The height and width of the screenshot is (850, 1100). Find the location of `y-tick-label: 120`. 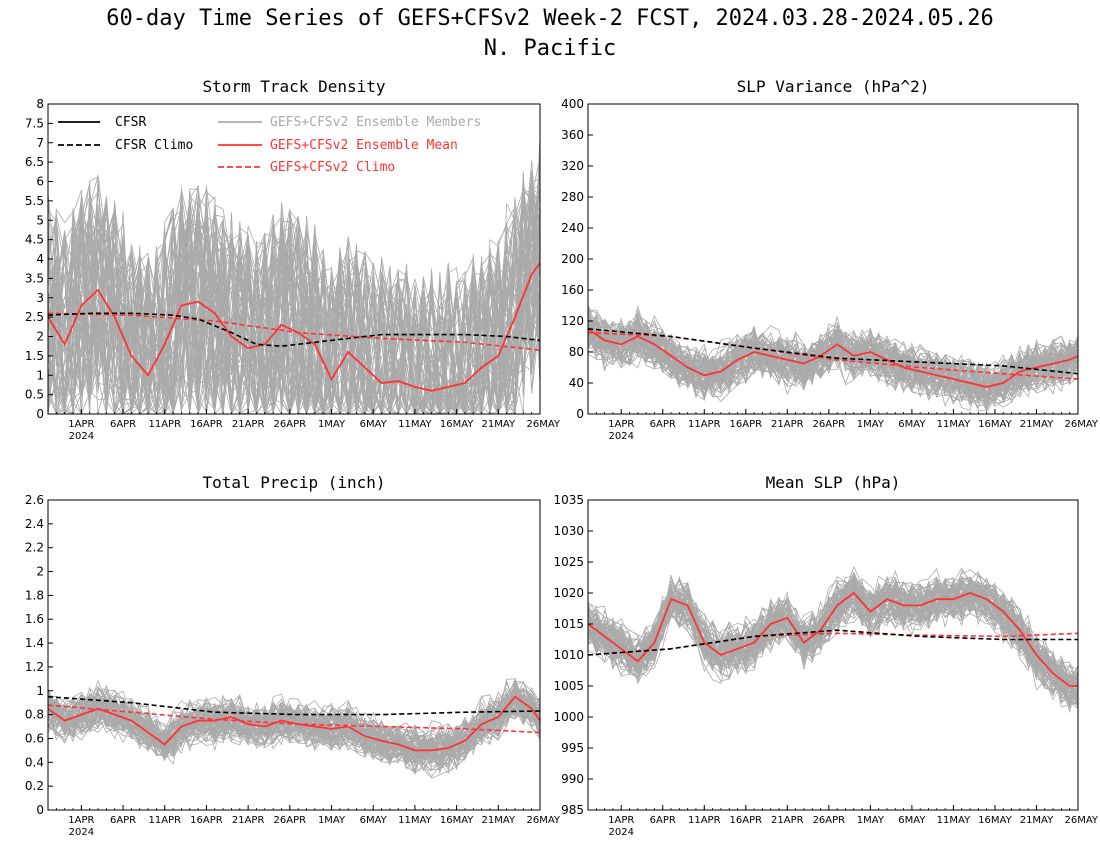

y-tick-label: 120 is located at coordinates (572, 321).